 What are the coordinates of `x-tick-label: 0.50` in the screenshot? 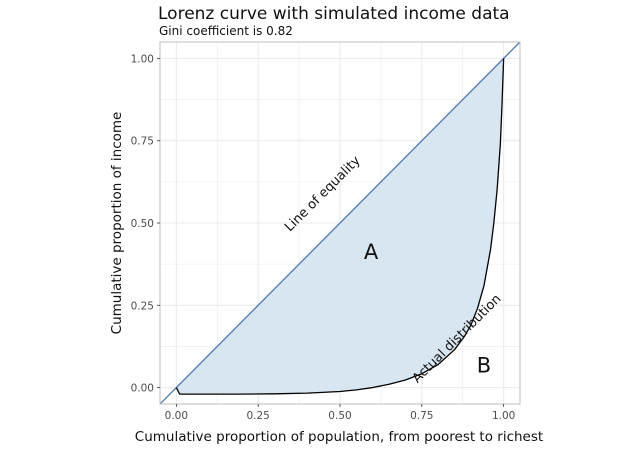 It's located at (339, 416).